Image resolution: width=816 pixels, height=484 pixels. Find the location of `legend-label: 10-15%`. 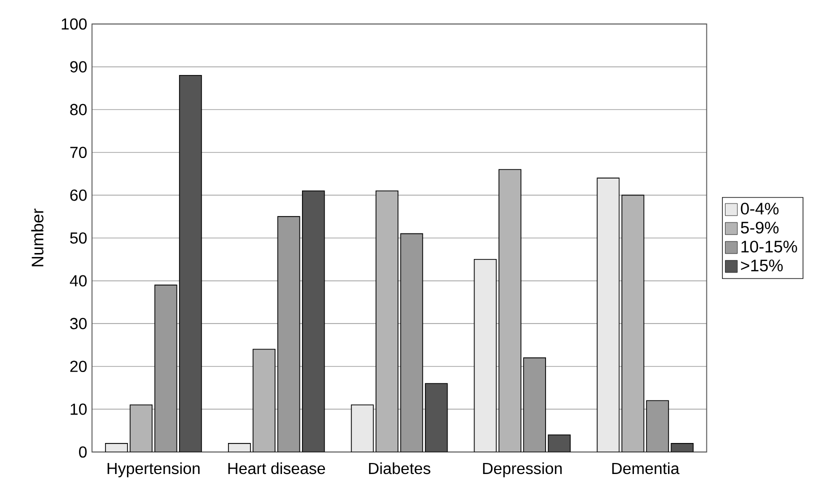

legend-label: 10-15% is located at coordinates (770, 246).